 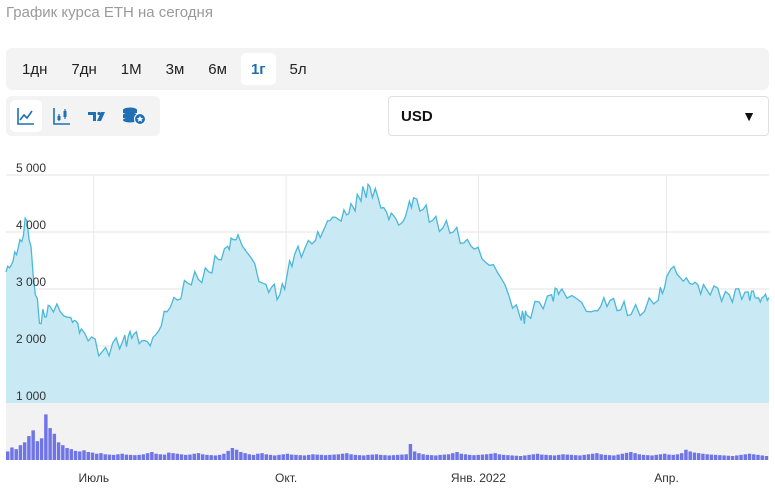 What do you see at coordinates (62, 116) in the screenshot?
I see `candlestick-chart-button` at bounding box center [62, 116].